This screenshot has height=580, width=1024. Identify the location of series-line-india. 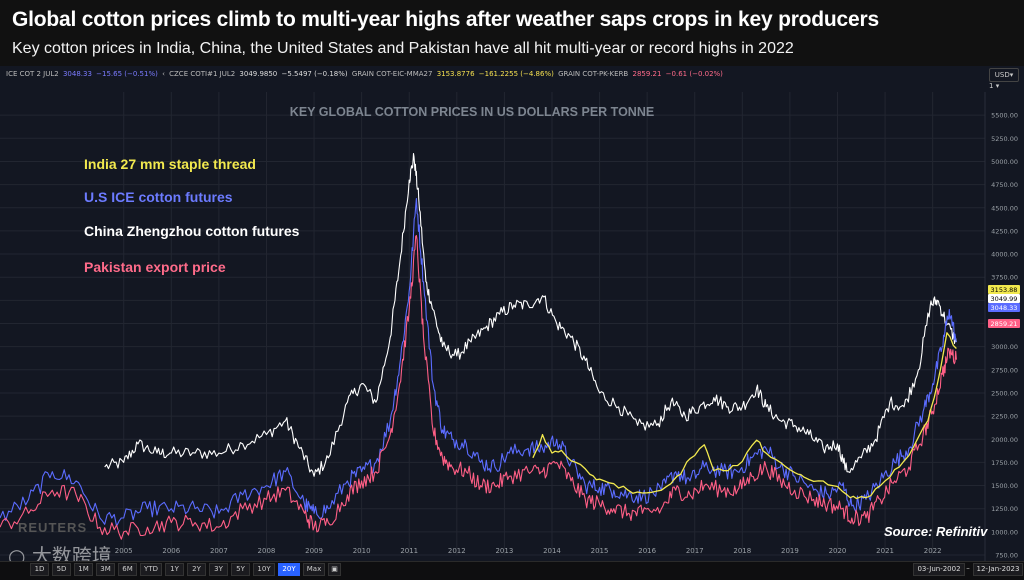
(744, 416).